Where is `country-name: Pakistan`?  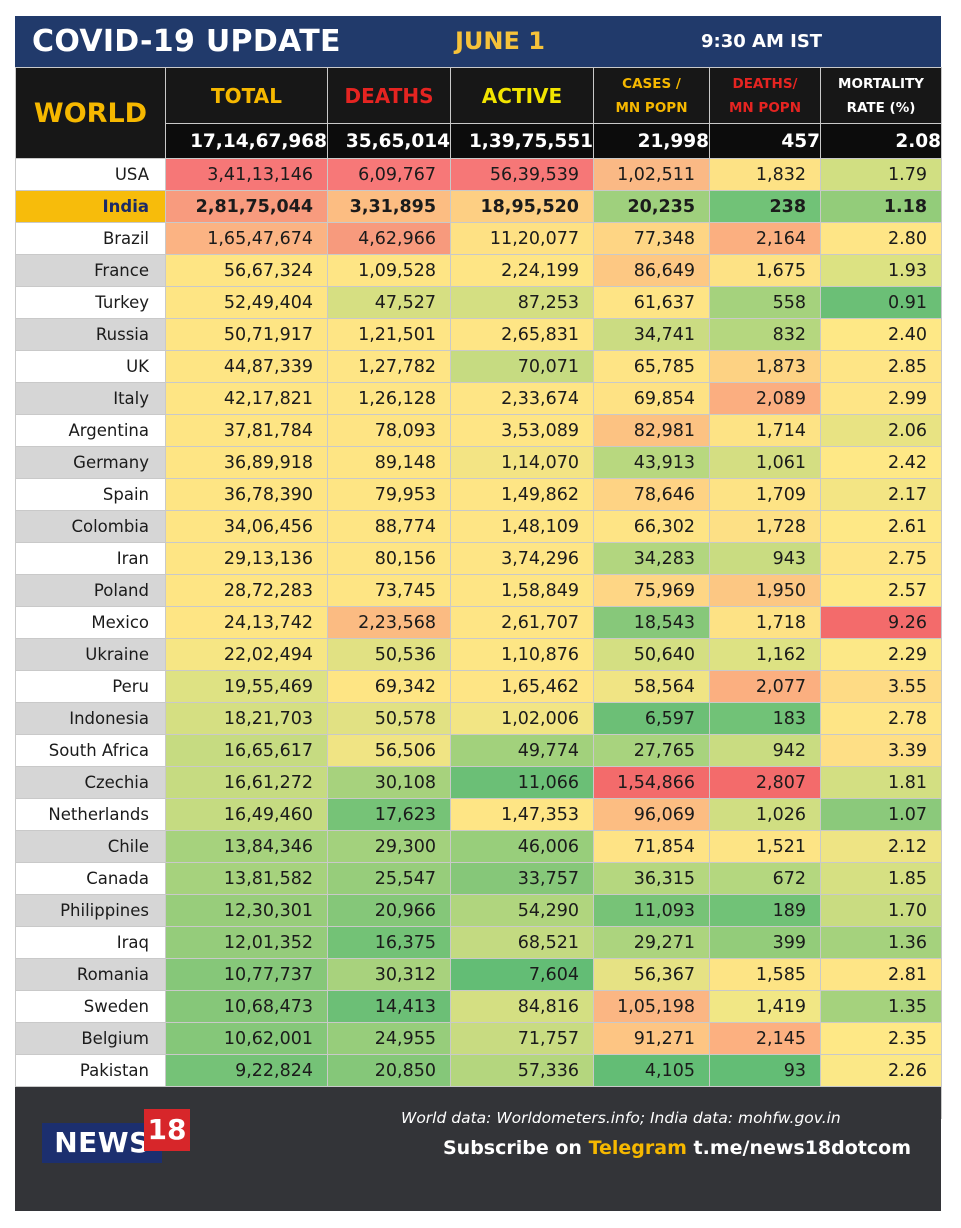 country-name: Pakistan is located at coordinates (90, 1070).